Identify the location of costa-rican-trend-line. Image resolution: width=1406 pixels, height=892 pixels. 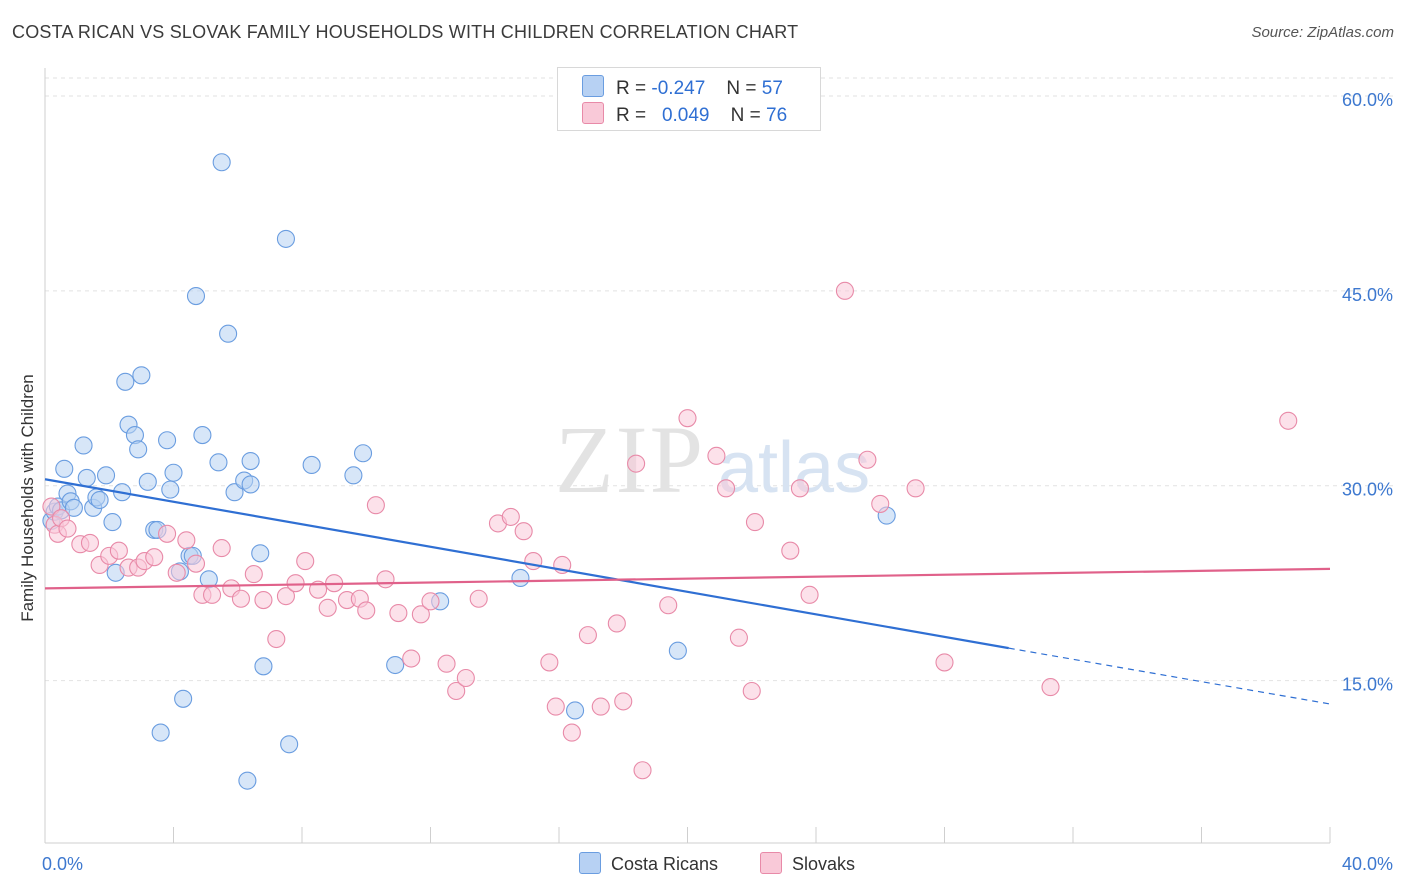
(526, 564).